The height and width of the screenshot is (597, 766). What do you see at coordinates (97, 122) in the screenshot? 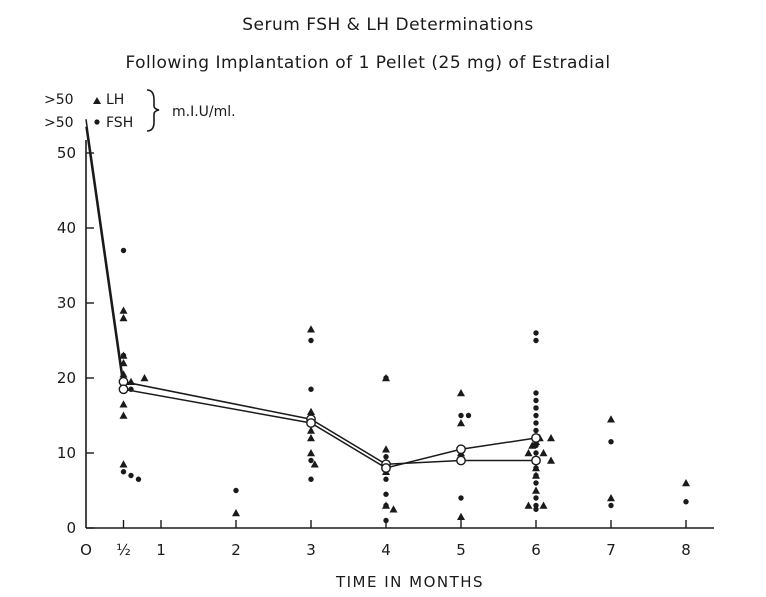
I see `legend-fsh-marker` at bounding box center [97, 122].